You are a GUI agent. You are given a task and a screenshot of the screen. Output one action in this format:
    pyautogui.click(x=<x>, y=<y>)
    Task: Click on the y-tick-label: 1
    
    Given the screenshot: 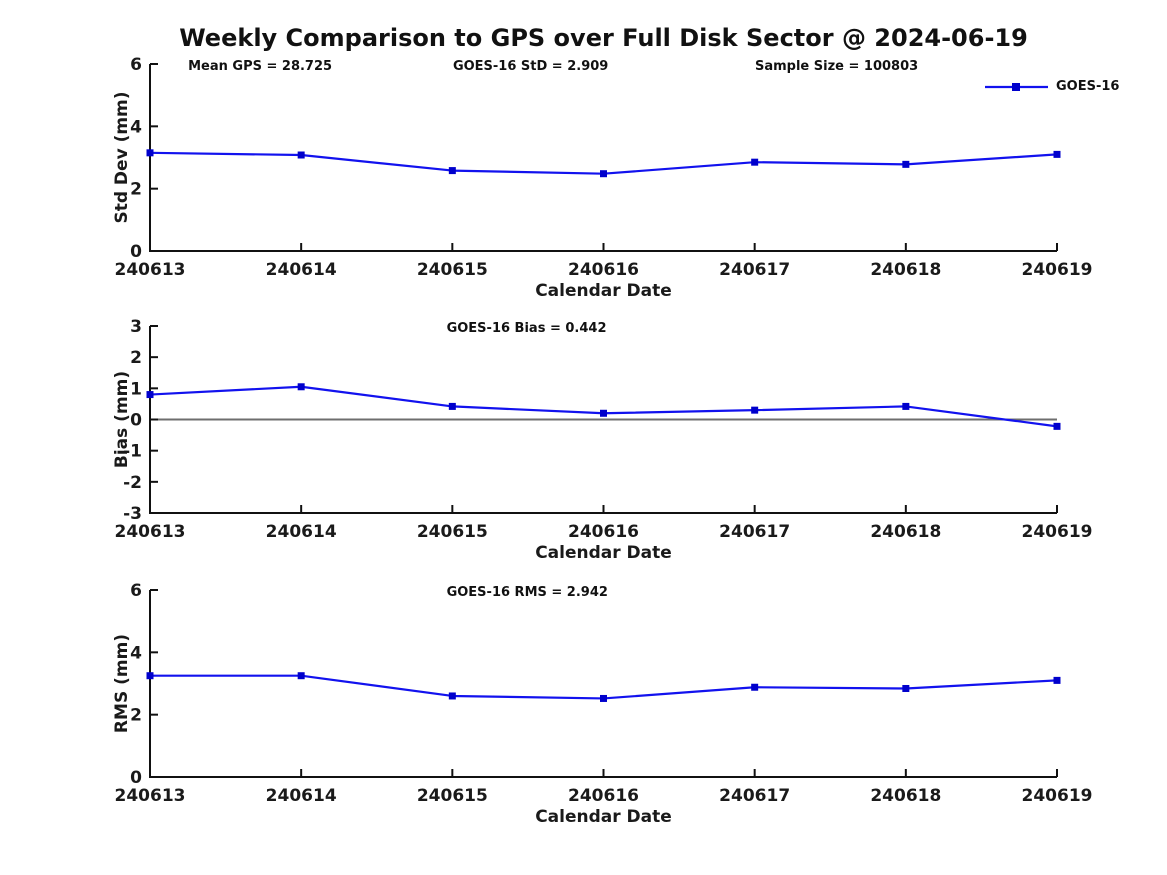 What is the action you would take?
    pyautogui.click(x=136, y=389)
    